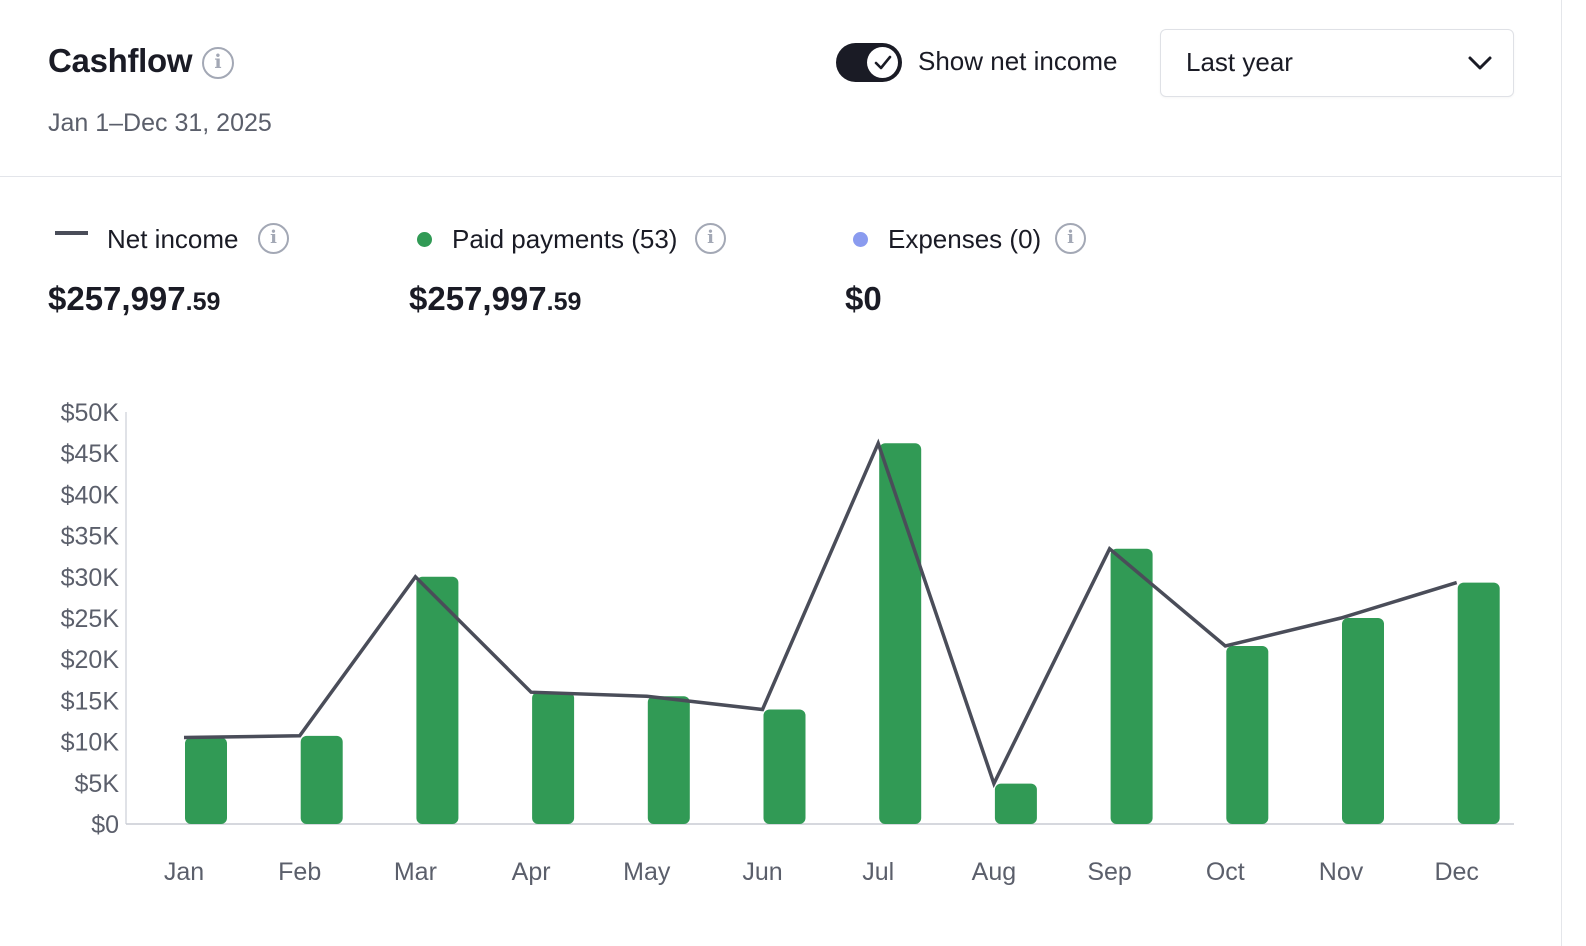  What do you see at coordinates (90, 660) in the screenshot?
I see `y-tick-label: $20K` at bounding box center [90, 660].